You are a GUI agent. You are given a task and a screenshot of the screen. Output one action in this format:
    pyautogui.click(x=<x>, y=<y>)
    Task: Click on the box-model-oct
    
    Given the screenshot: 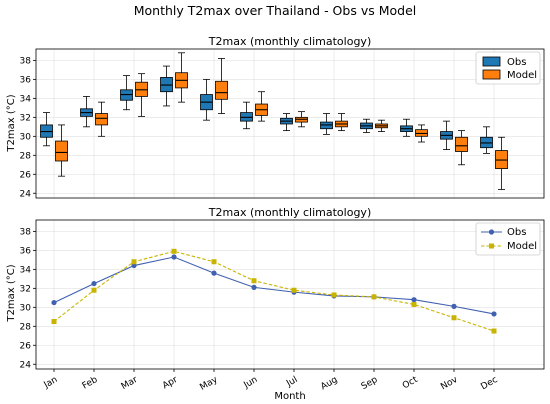 What is the action you would take?
    pyautogui.click(x=421, y=133)
    